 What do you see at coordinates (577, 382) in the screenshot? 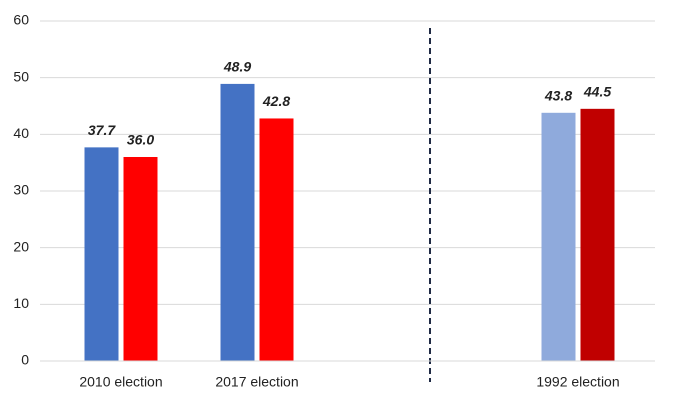
I see `x-tick-label: 1992 election` at bounding box center [577, 382].